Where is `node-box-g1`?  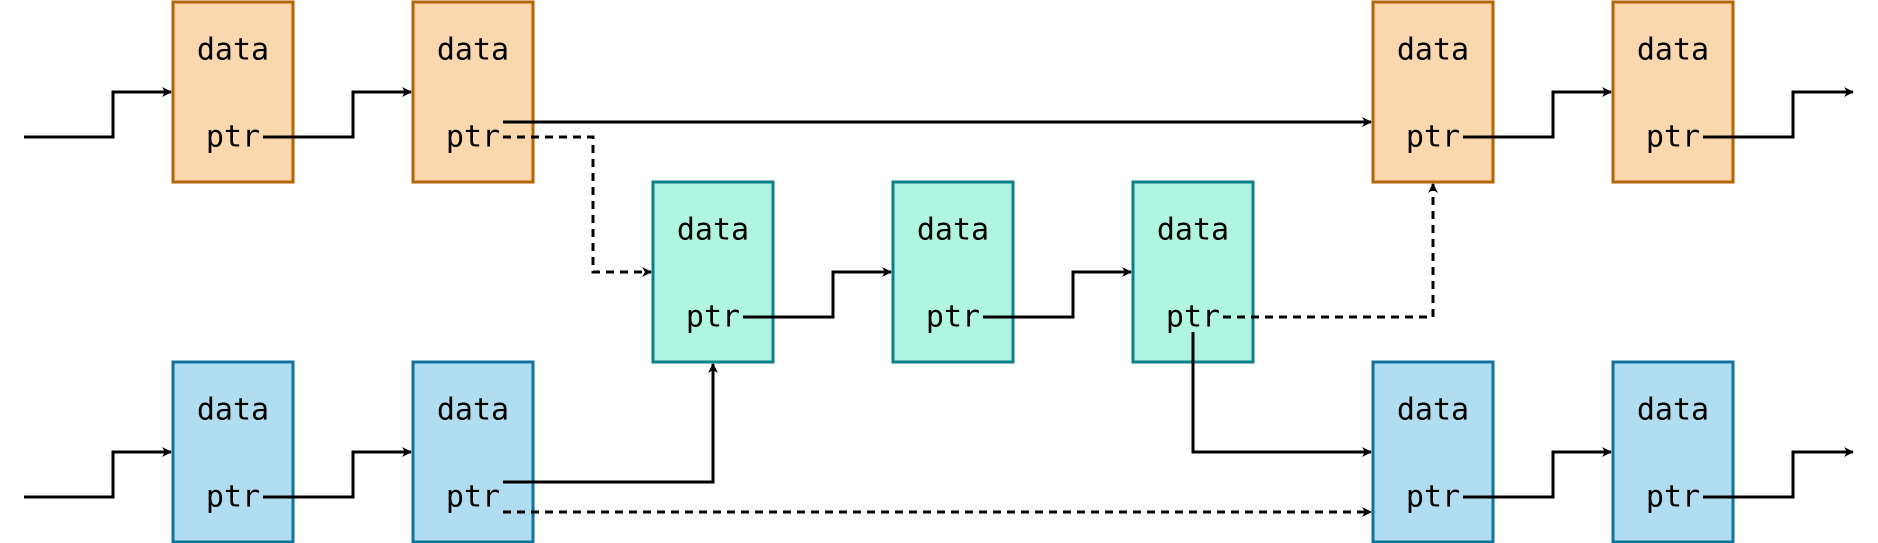
node-box-g1 is located at coordinates (713, 272).